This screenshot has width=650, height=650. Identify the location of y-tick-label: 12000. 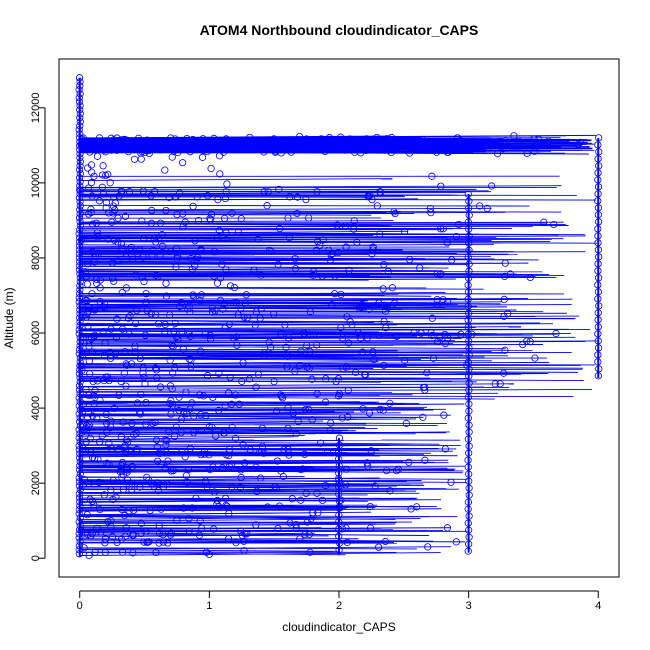
(36, 108).